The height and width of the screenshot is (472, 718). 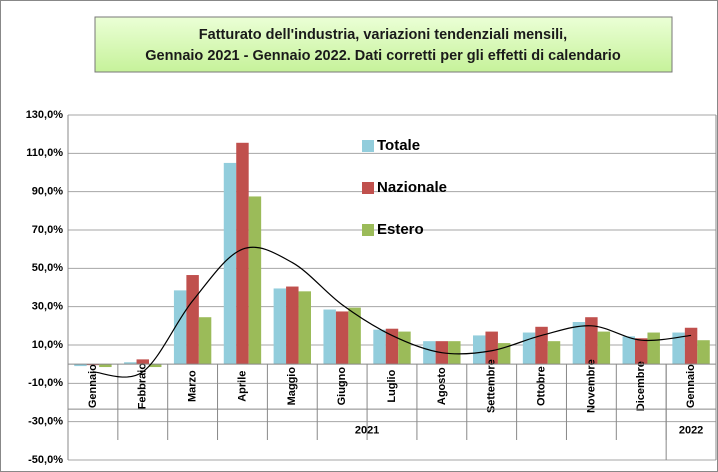 I want to click on y-tick-label: -10,0%, so click(x=45, y=383).